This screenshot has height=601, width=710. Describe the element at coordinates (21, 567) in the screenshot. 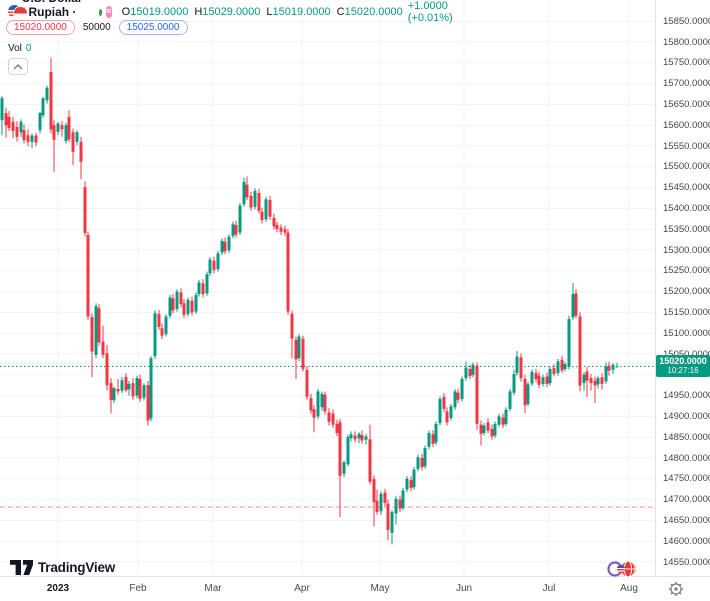

I see `tradingview-mark-icon` at that location.